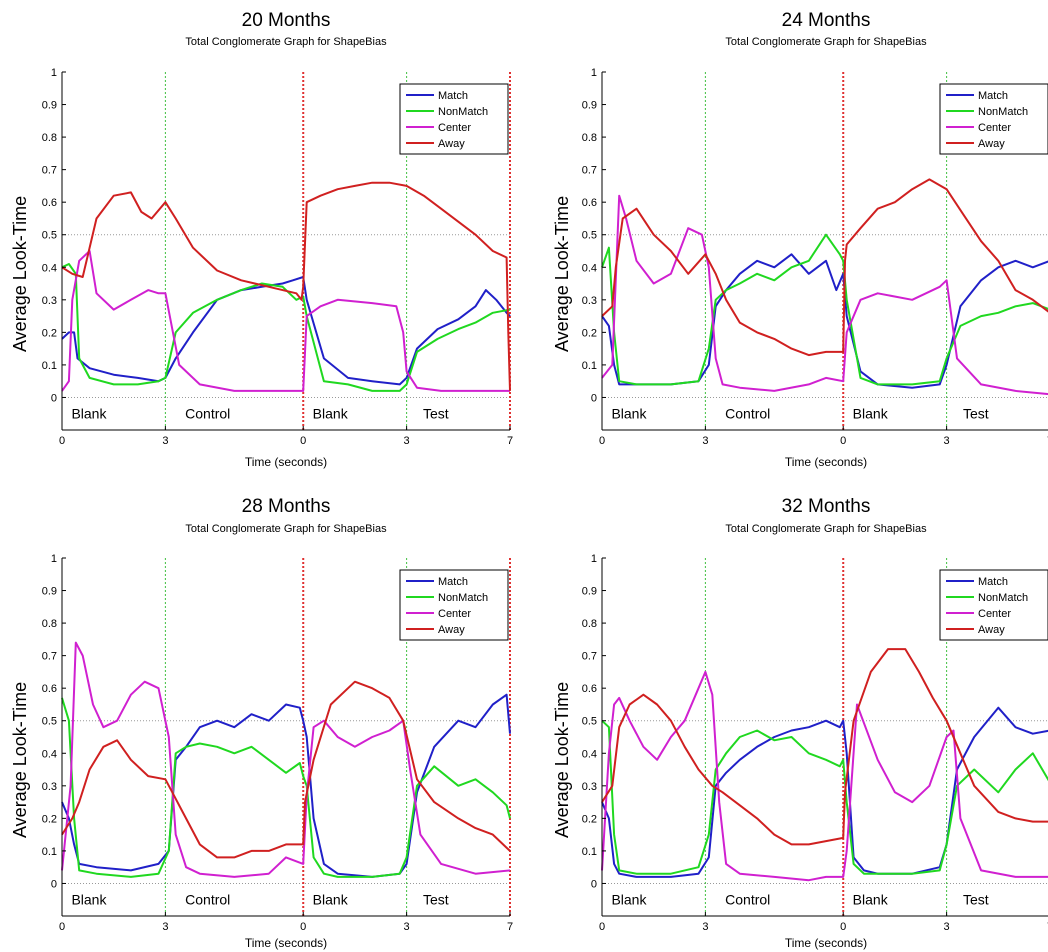 The height and width of the screenshot is (952, 1048). Describe the element at coordinates (436, 414) in the screenshot. I see `phase-label: Test` at that location.